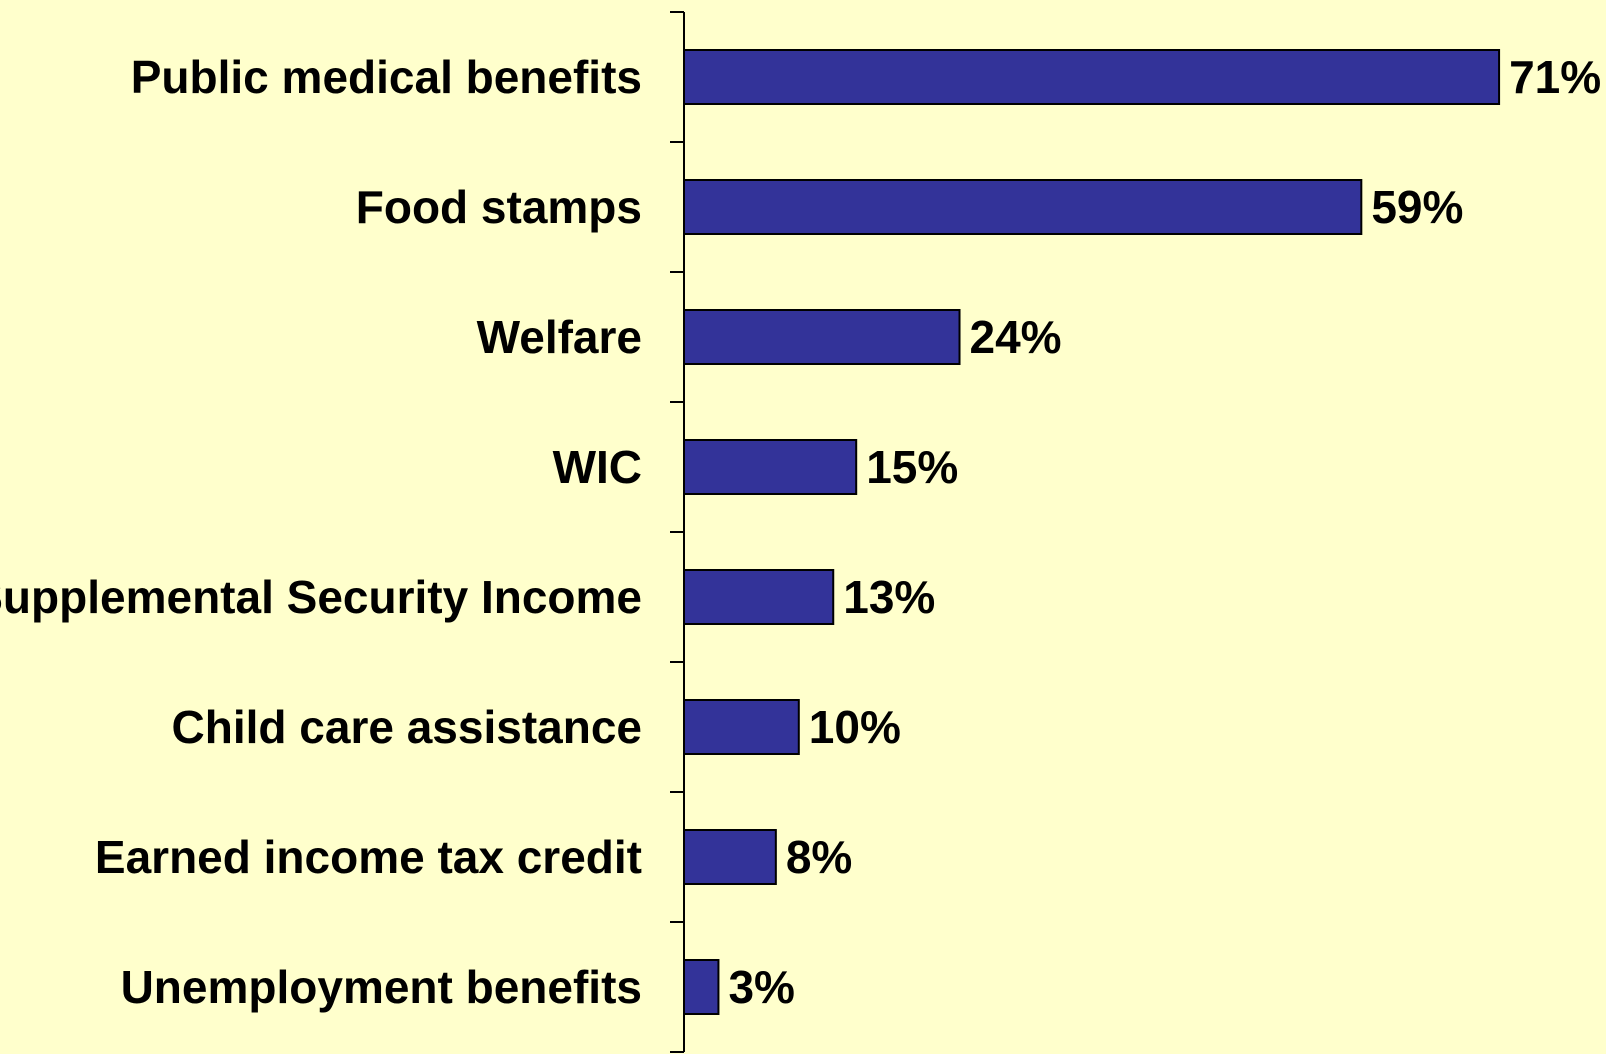  Describe the element at coordinates (761, 987) in the screenshot. I see `value-label: 3%` at that location.